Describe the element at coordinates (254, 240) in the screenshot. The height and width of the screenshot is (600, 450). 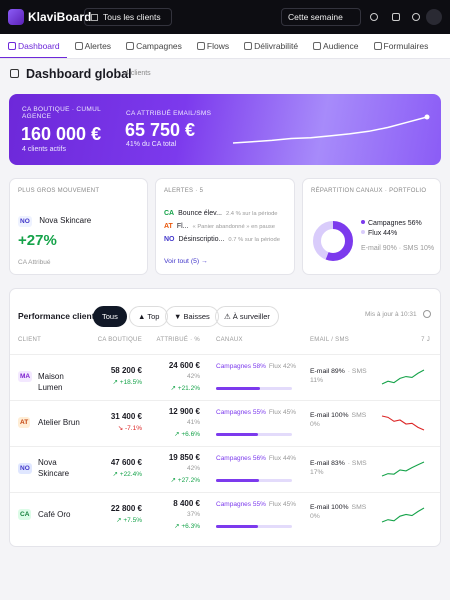
I see `alert-detail: 0.7 % sur la période` at that location.